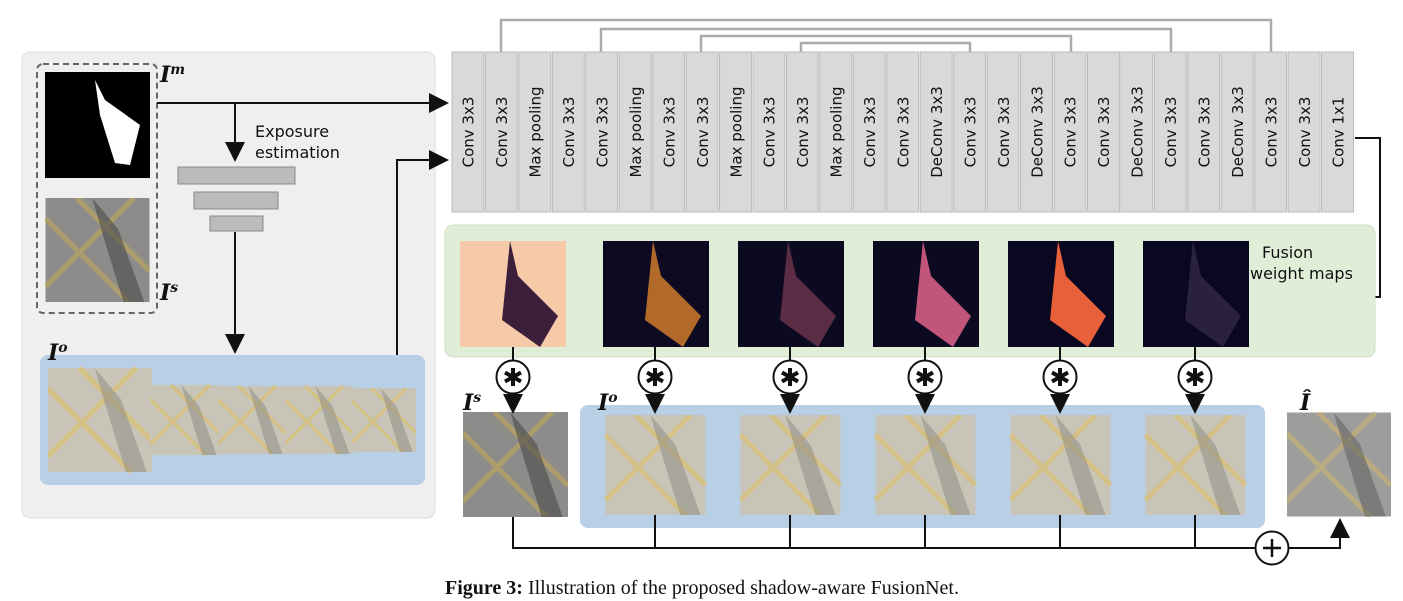 This screenshot has height=601, width=1403. Describe the element at coordinates (1339, 465) in the screenshot. I see `output-image` at that location.